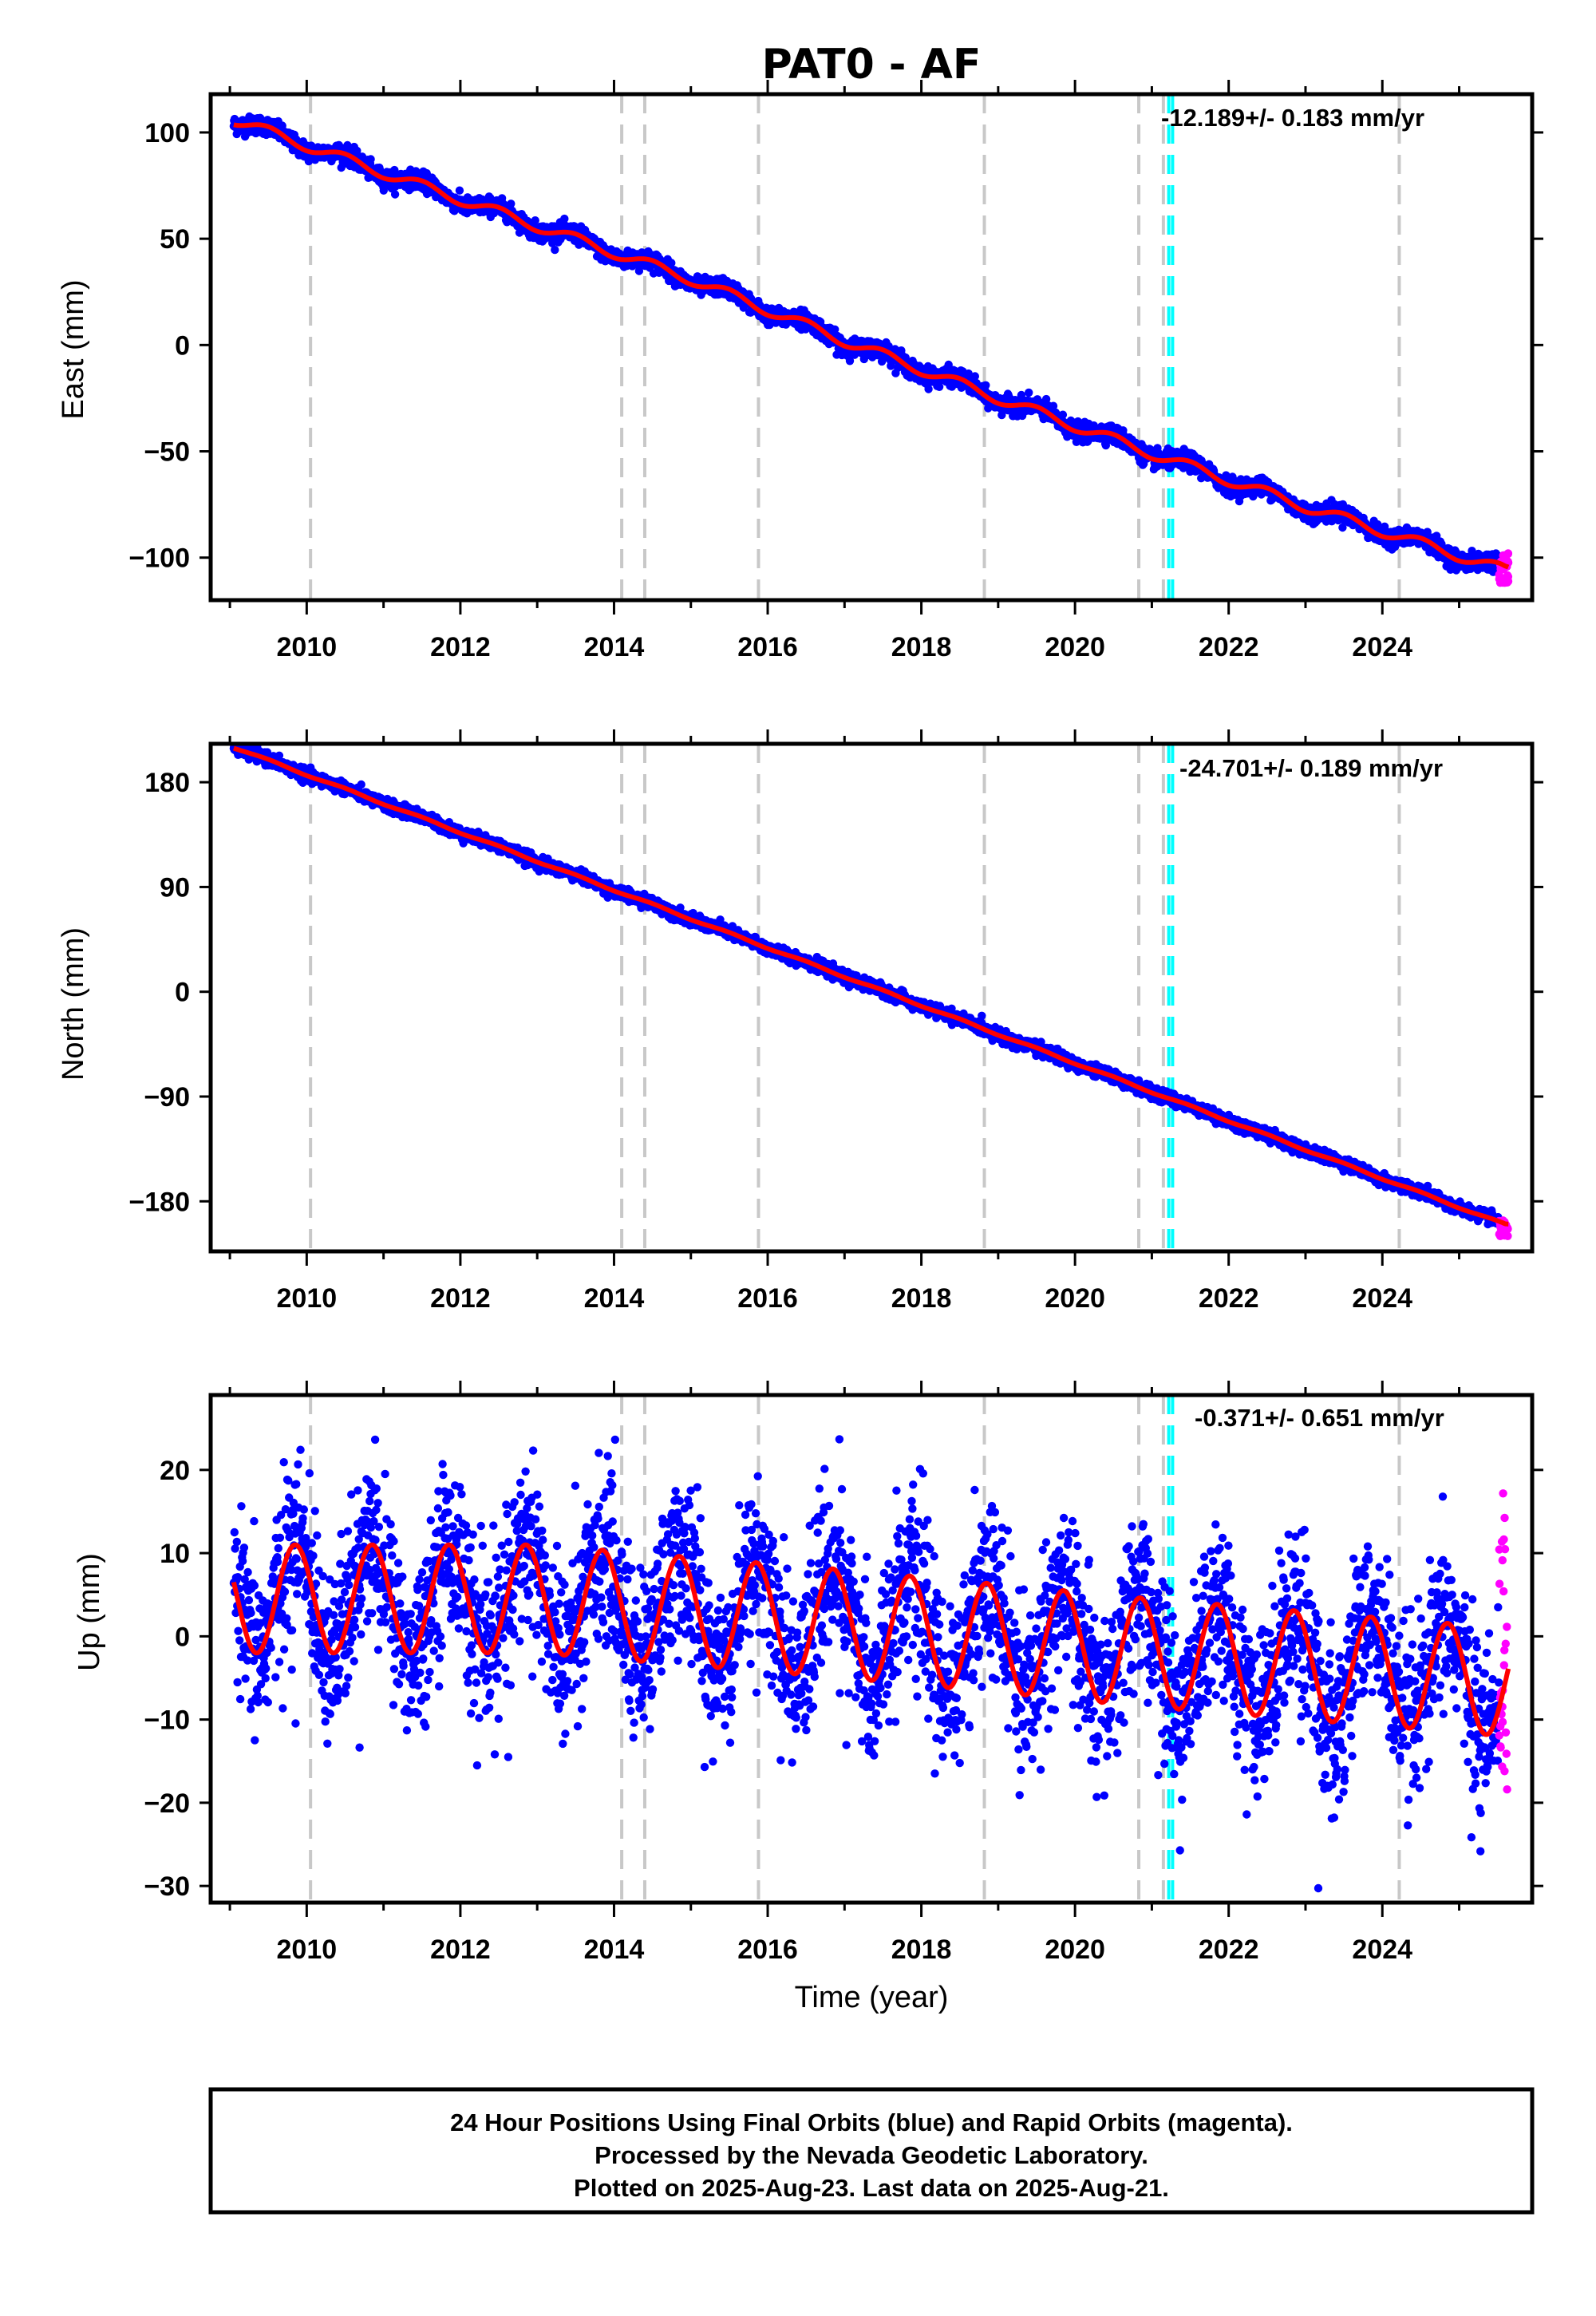  Describe the element at coordinates (767, 647) in the screenshot. I see `east-xtick-label: 2016` at that location.